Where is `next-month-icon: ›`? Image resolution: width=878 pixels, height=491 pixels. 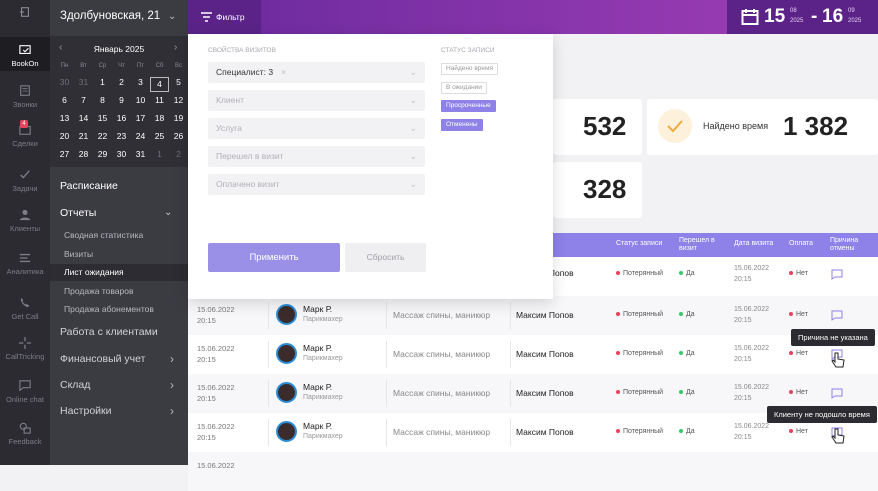
next-month-icon: › is located at coordinates (176, 47).